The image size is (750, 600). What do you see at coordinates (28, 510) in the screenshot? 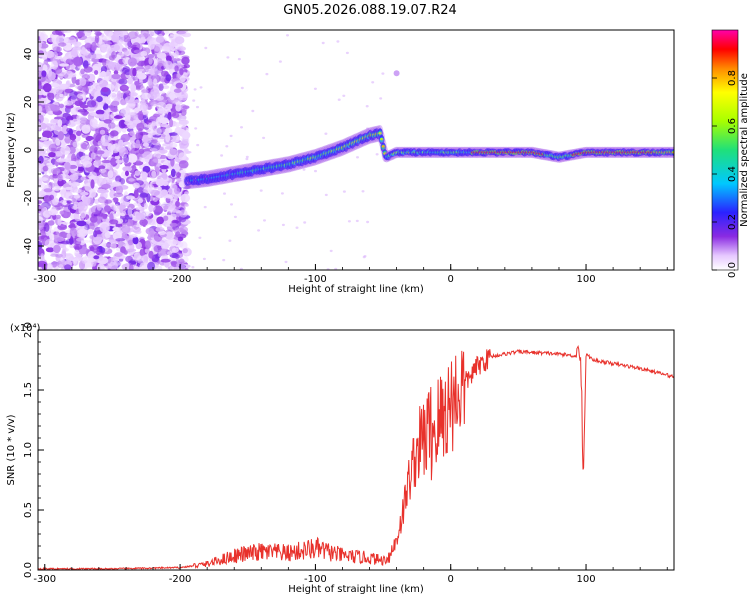
I see `y-tick-label: 0.5` at bounding box center [28, 510].